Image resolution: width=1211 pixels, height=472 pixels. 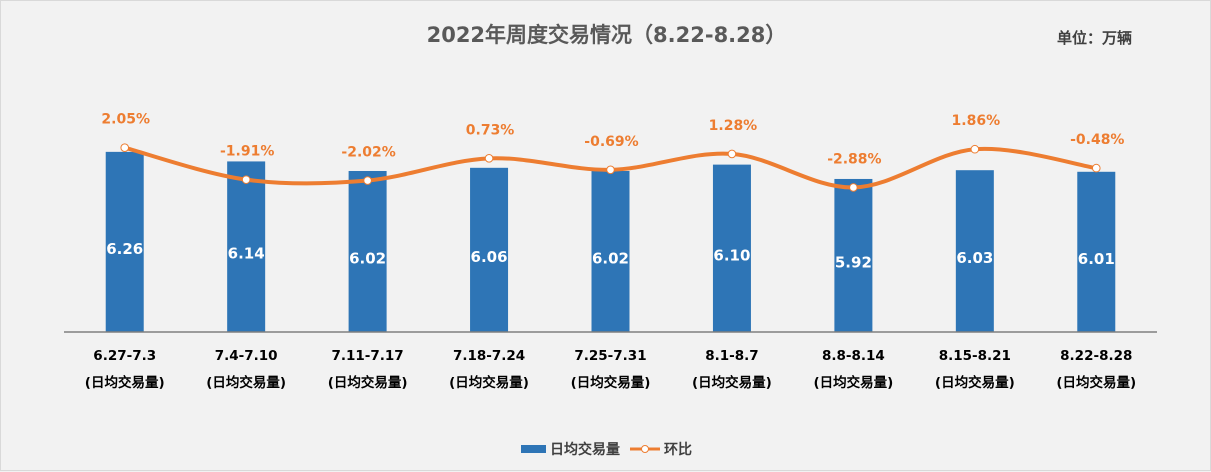 What do you see at coordinates (854, 159) in the screenshot?
I see `line-value-label: -2.88%` at bounding box center [854, 159].